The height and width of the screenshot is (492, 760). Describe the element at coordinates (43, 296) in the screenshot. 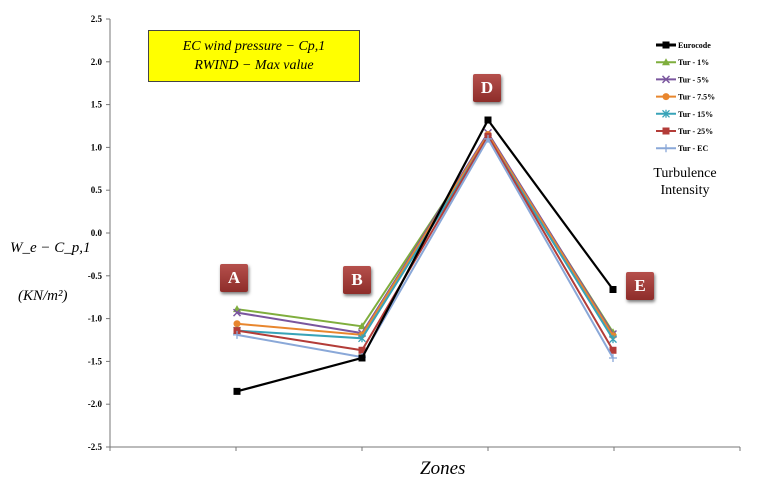

I see `y-axis-unit: (KN/m²)` at that location.